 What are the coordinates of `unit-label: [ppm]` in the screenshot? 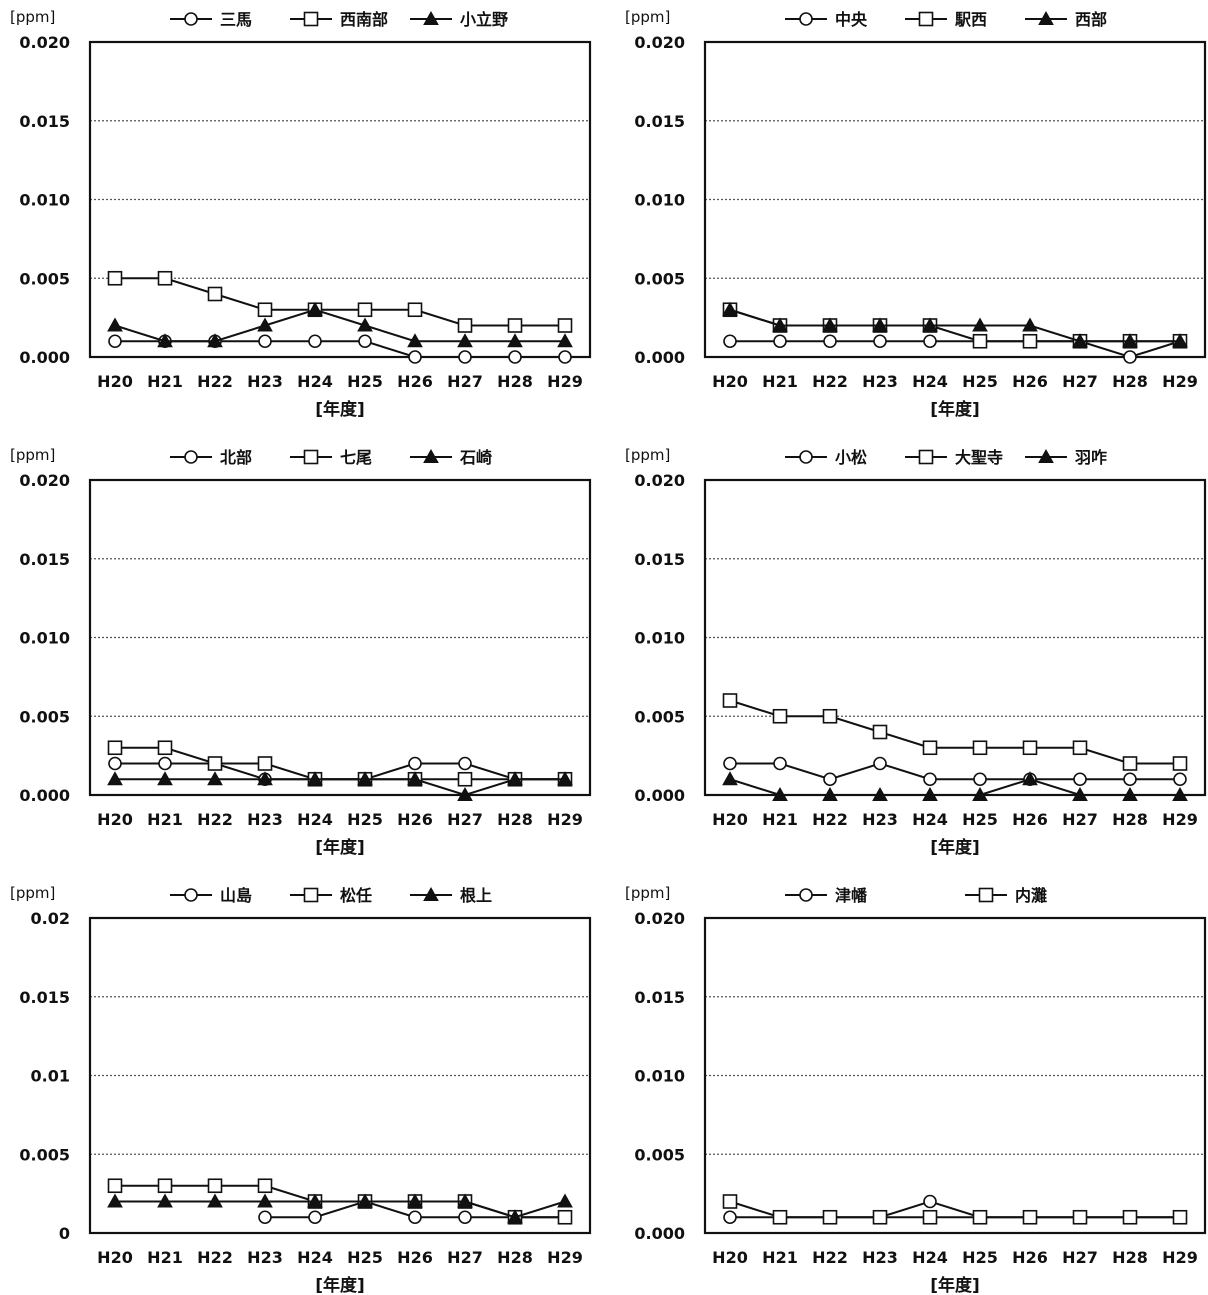 It's located at (647, 17).